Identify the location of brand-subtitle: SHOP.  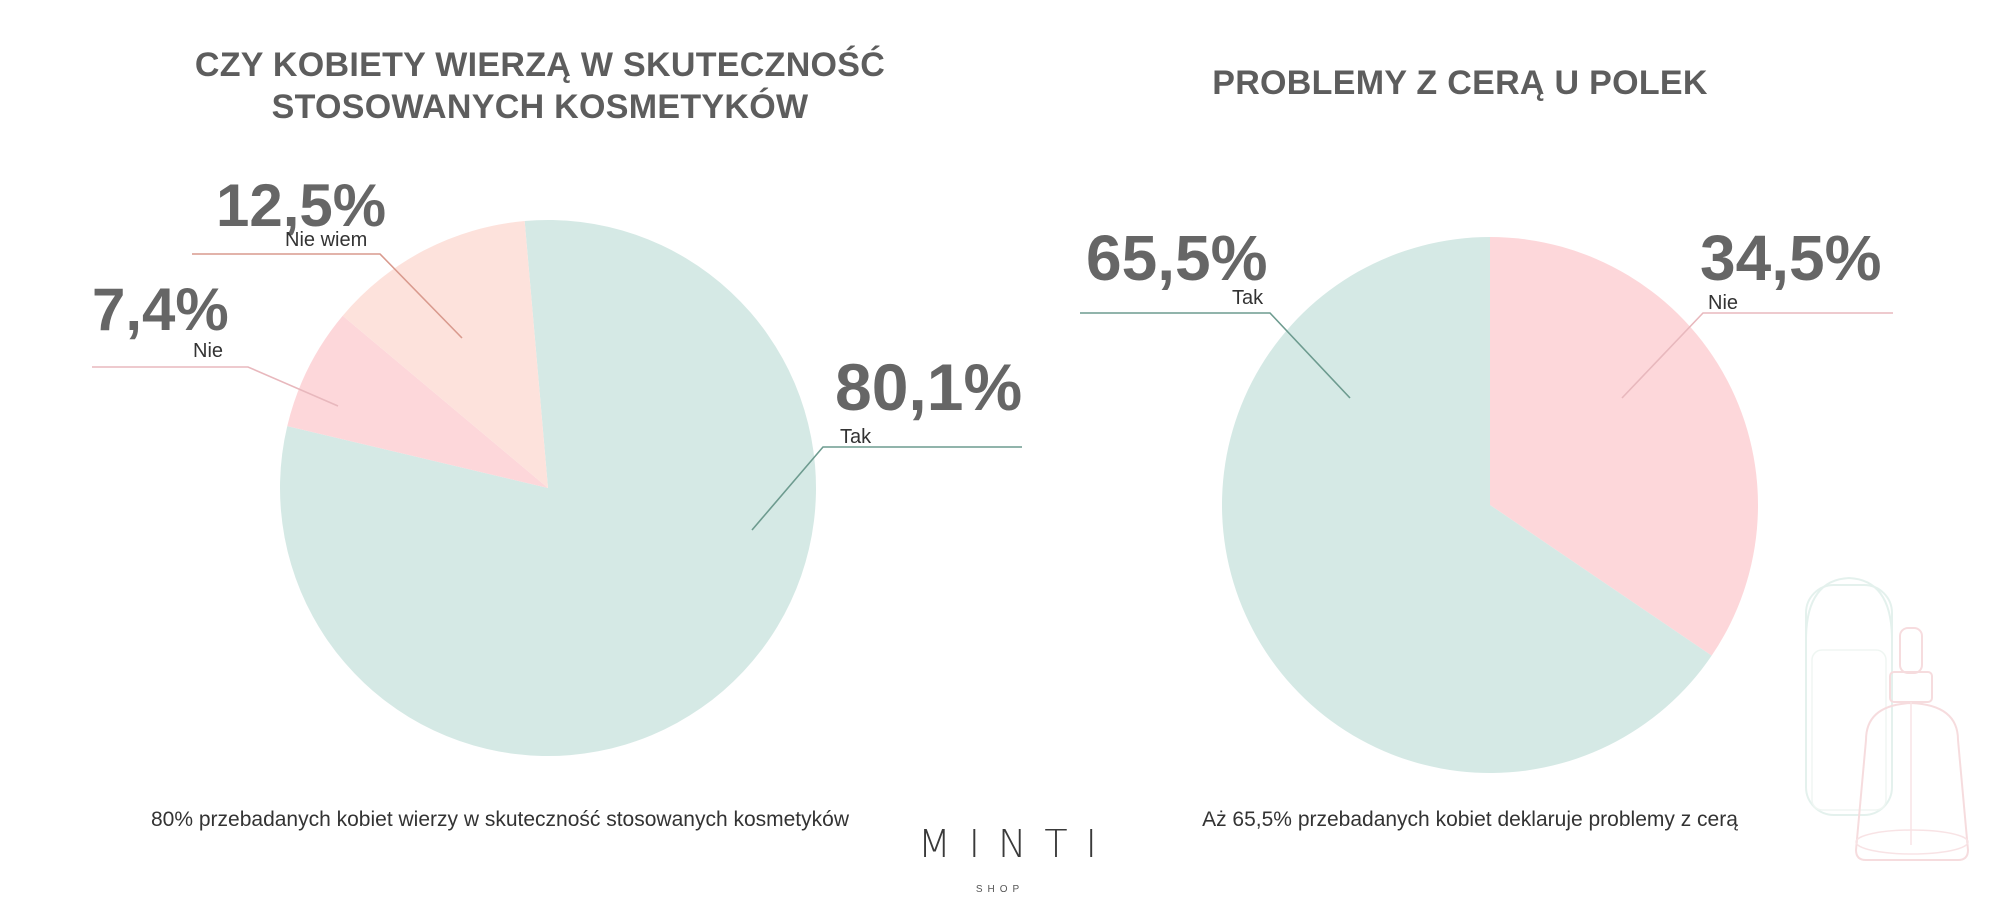
(1000, 889).